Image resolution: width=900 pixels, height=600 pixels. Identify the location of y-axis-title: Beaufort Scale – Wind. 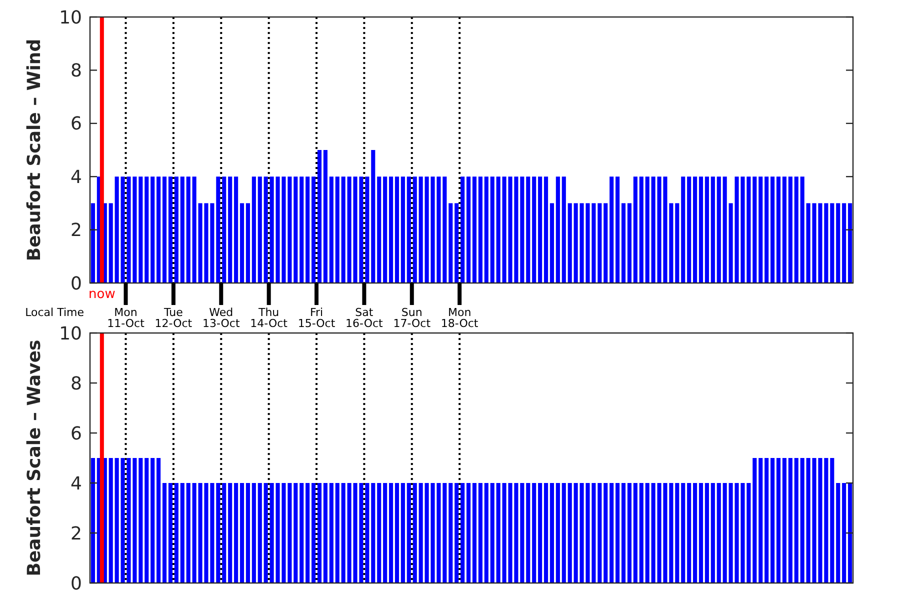
(34, 150).